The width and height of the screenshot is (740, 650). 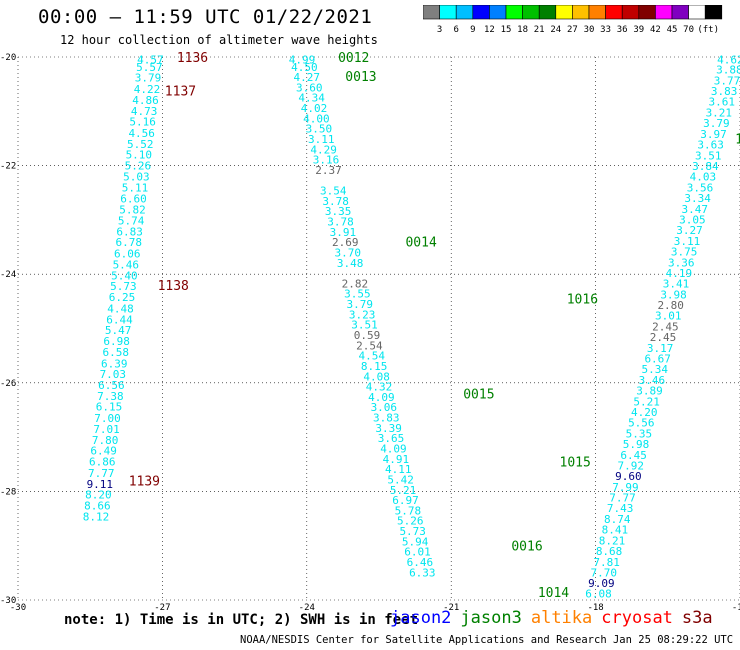 I want to click on wave-height-value: 6.08, so click(x=598, y=593).